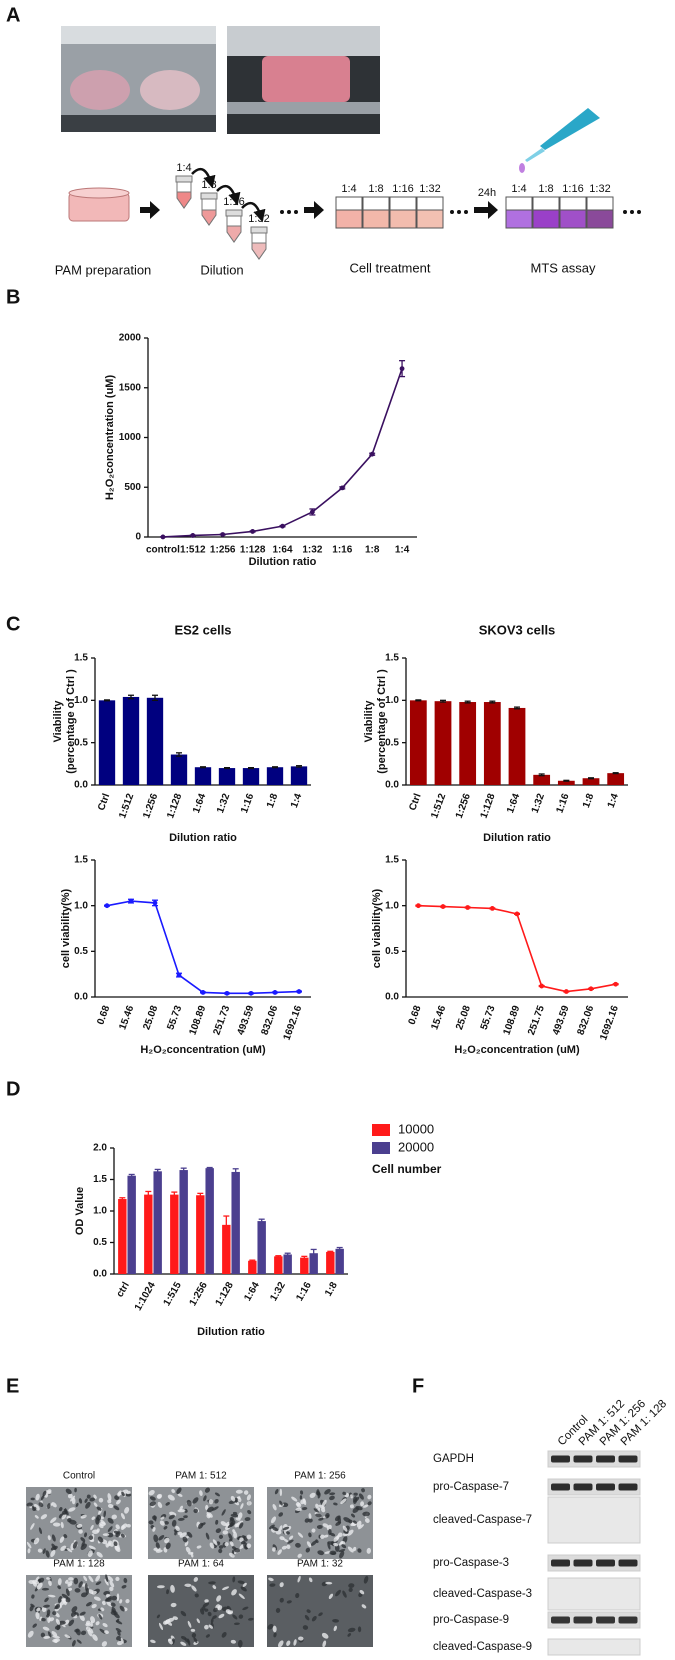  I want to click on x-tick-label: 1:256, so click(463, 806).